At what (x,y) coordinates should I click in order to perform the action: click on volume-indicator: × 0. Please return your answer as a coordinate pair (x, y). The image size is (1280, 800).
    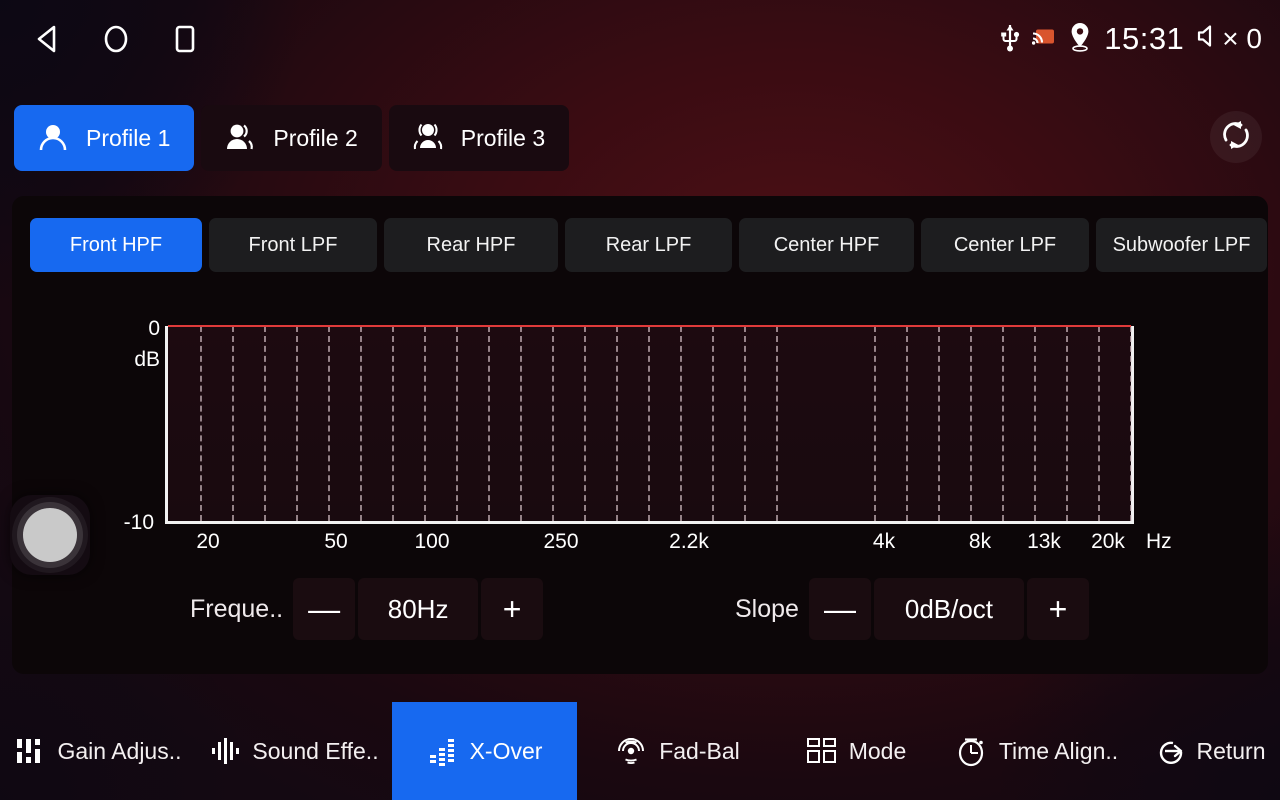
    Looking at the image, I should click on (1228, 39).